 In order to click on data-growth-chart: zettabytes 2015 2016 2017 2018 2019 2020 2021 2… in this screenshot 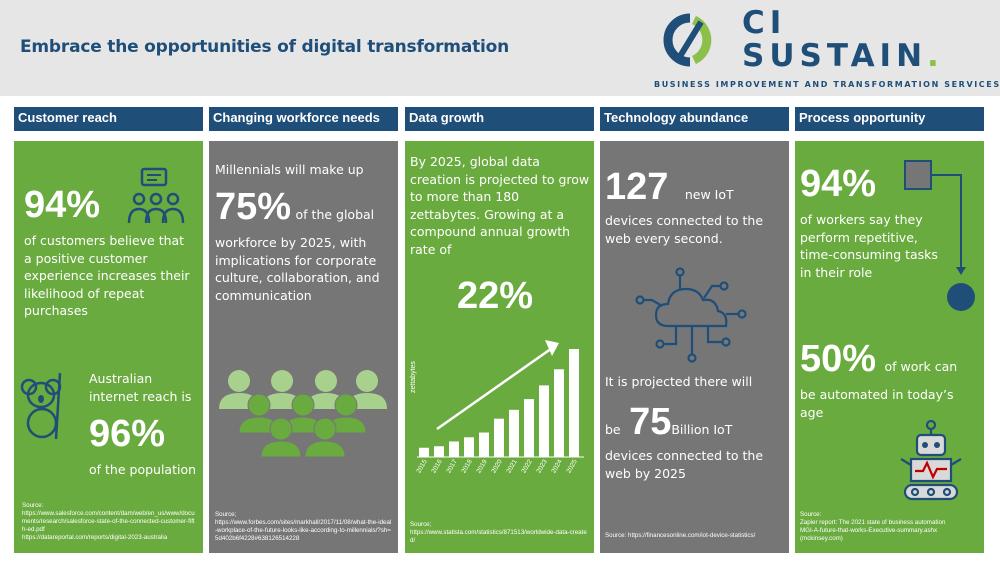, I will do `click(497, 407)`.